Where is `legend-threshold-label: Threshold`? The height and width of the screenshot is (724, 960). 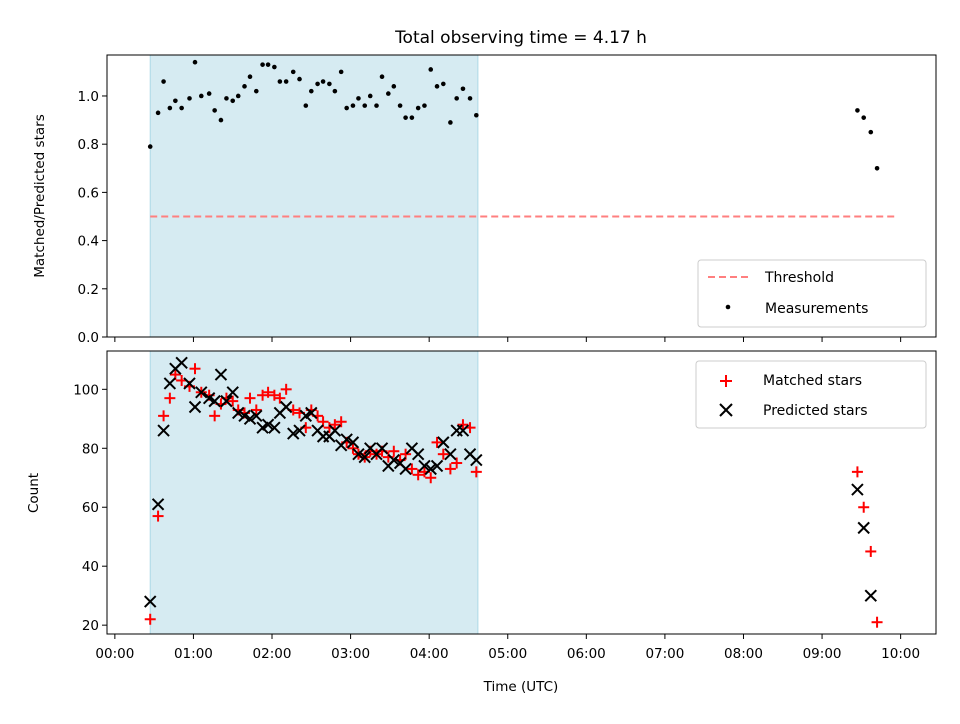
legend-threshold-label: Threshold is located at coordinates (799, 278).